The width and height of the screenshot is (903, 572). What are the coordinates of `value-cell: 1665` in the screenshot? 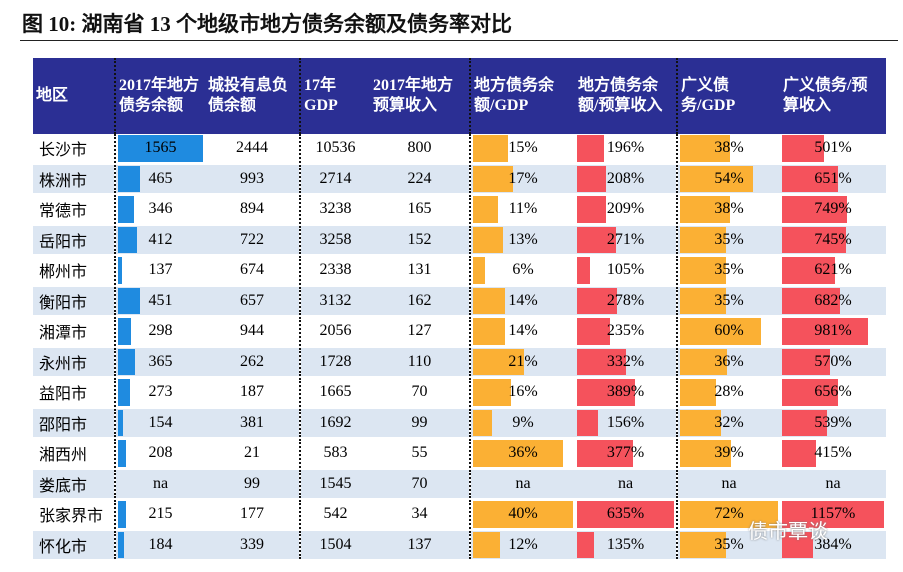 It's located at (334, 393).